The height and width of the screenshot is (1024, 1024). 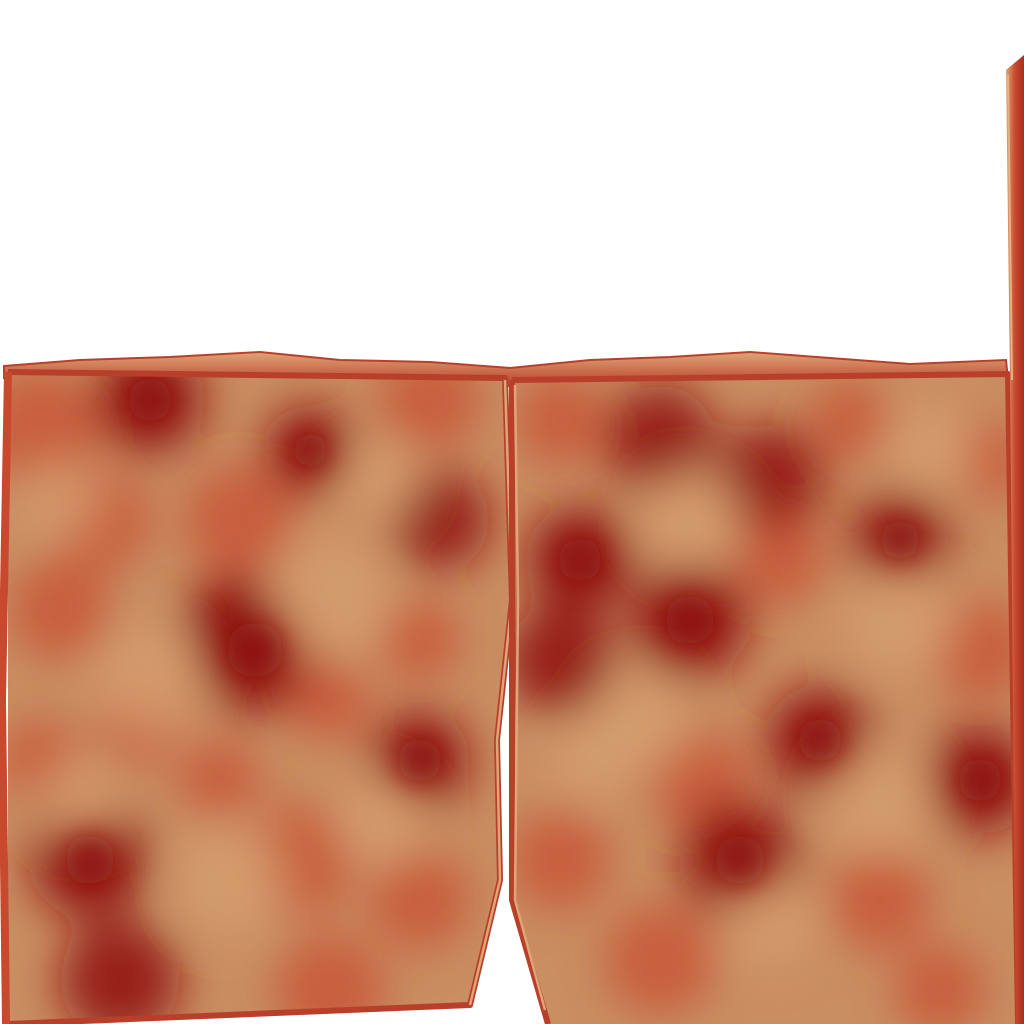 I want to click on left-outer-edge, so click(x=6, y=697).